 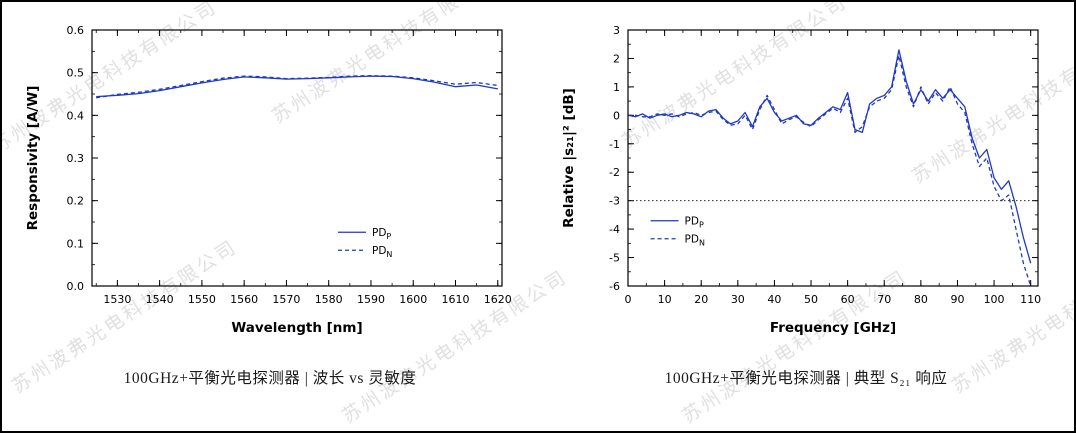 What do you see at coordinates (76, 30) in the screenshot?
I see `svg-text: 0.6` at bounding box center [76, 30].